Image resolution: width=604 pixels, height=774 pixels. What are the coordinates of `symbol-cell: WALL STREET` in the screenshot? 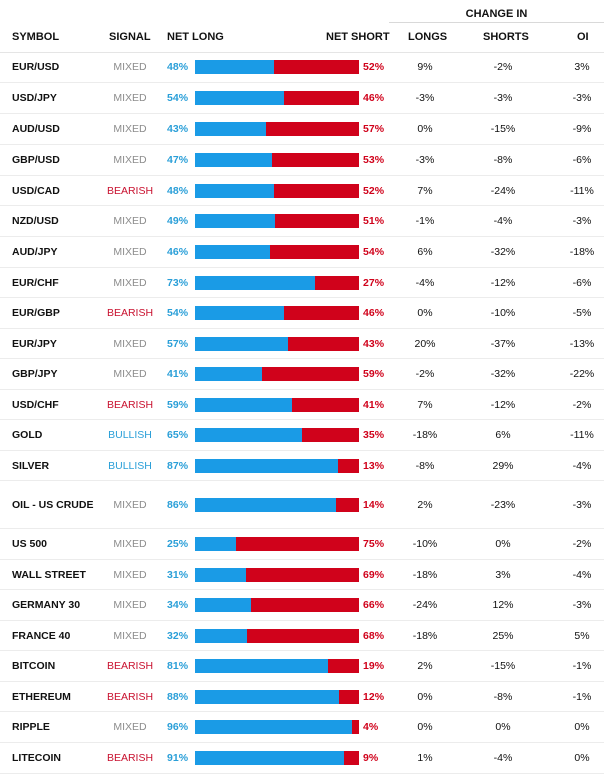 It's located at (49, 574).